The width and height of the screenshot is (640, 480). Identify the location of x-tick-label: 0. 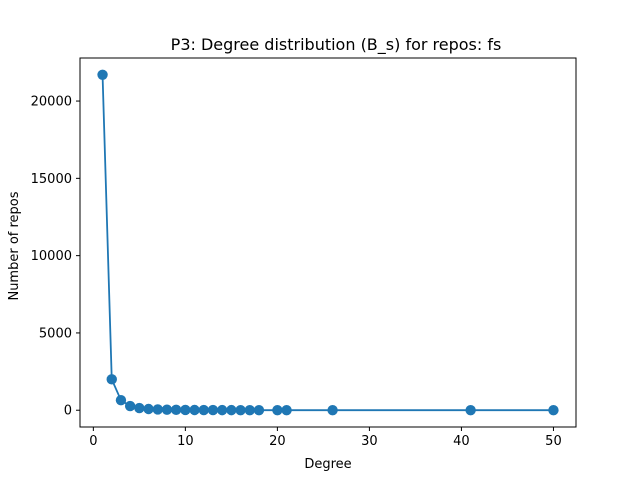
(93, 441).